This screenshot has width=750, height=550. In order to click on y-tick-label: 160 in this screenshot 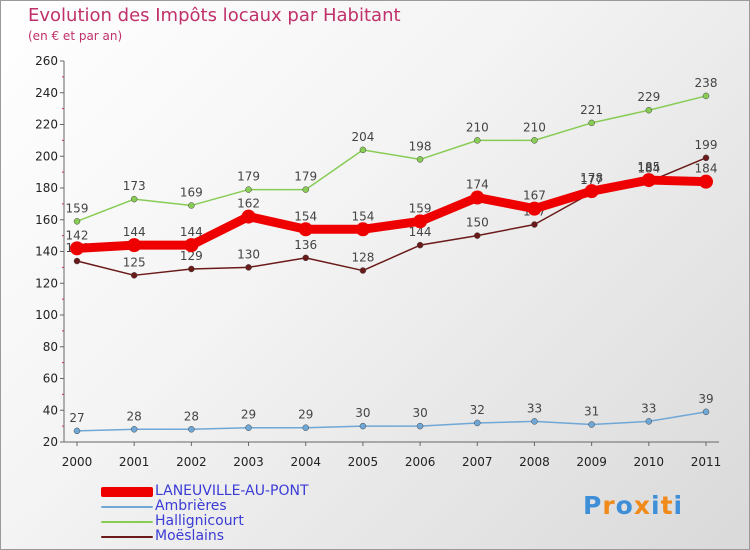, I will do `click(46, 220)`.